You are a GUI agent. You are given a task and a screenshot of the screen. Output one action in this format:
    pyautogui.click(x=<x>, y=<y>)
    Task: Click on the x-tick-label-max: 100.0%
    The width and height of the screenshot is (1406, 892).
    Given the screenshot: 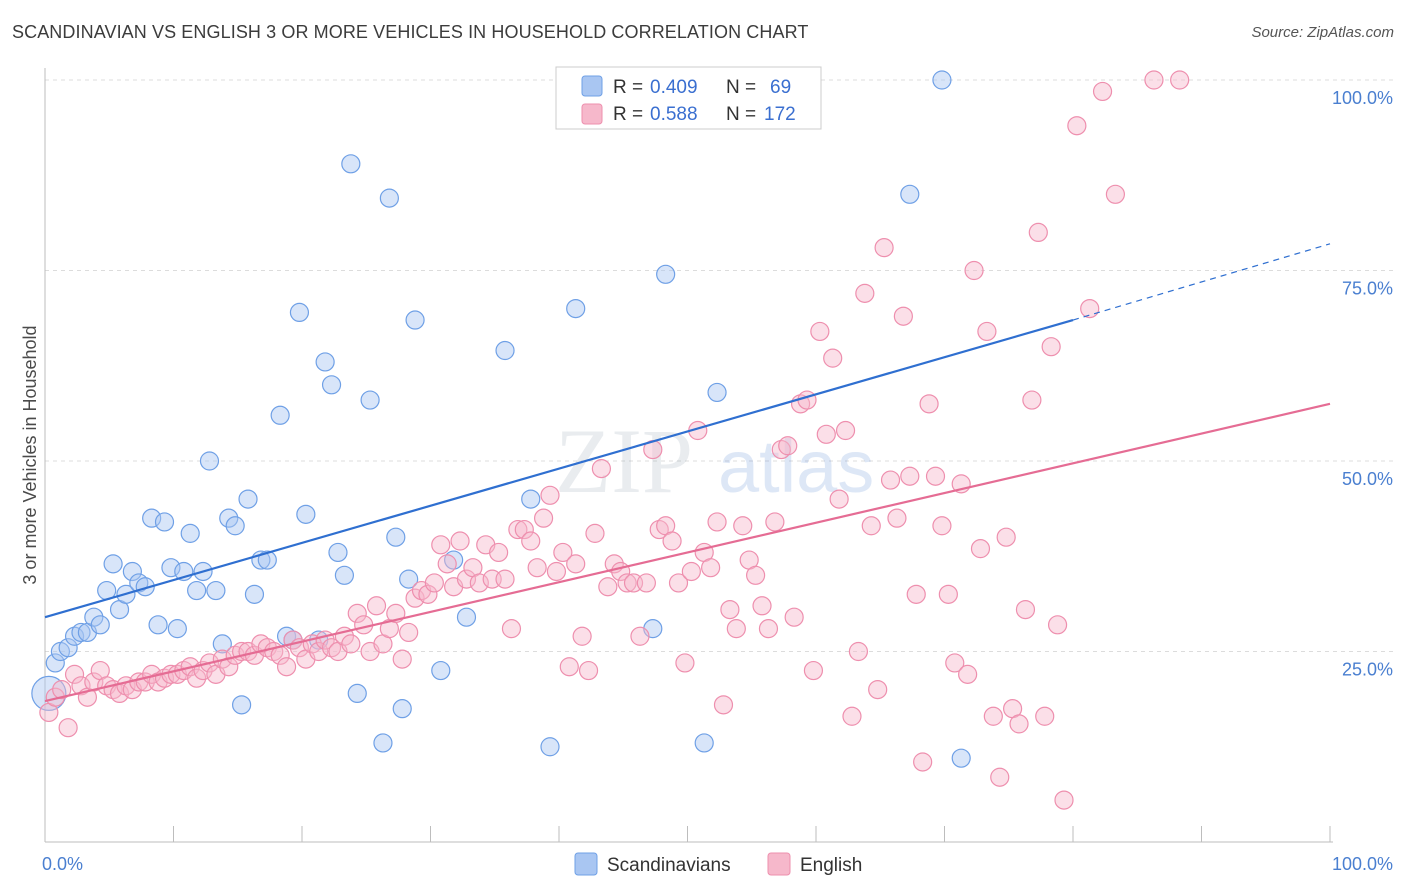 What is the action you would take?
    pyautogui.click(x=1362, y=864)
    